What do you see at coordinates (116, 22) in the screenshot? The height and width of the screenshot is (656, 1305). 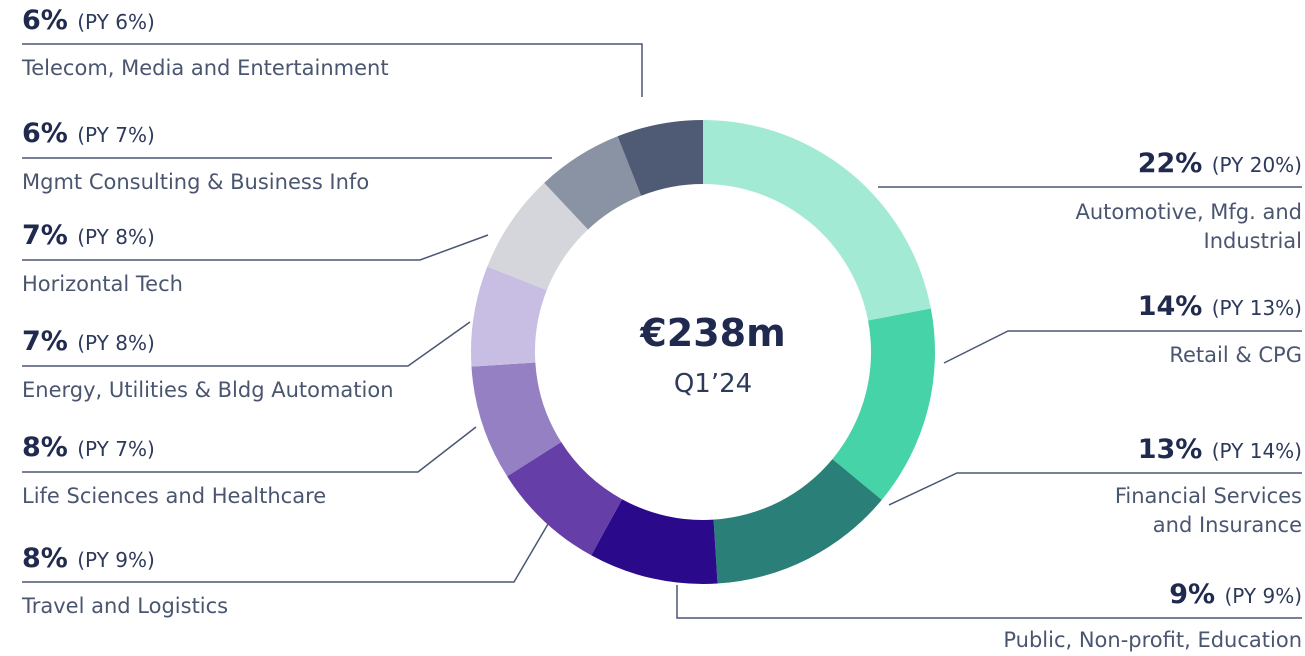 I see `prior-year-label: (PY 6%)` at bounding box center [116, 22].